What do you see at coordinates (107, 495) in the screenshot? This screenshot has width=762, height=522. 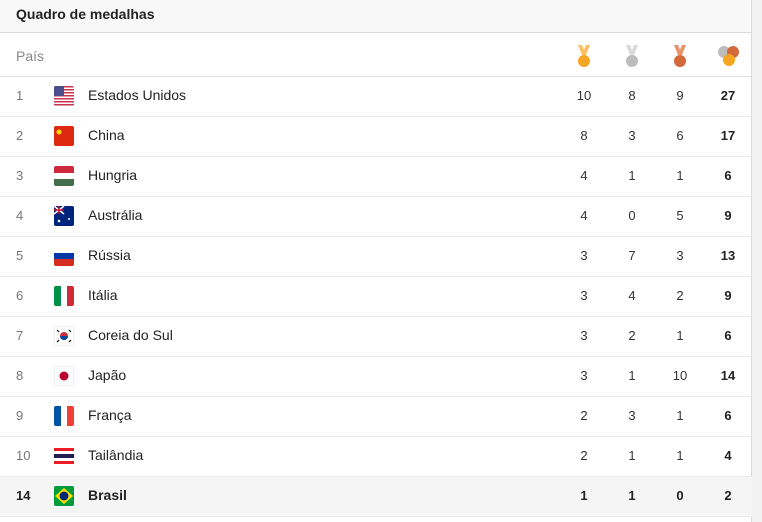 I see `country-name: Brasil` at bounding box center [107, 495].